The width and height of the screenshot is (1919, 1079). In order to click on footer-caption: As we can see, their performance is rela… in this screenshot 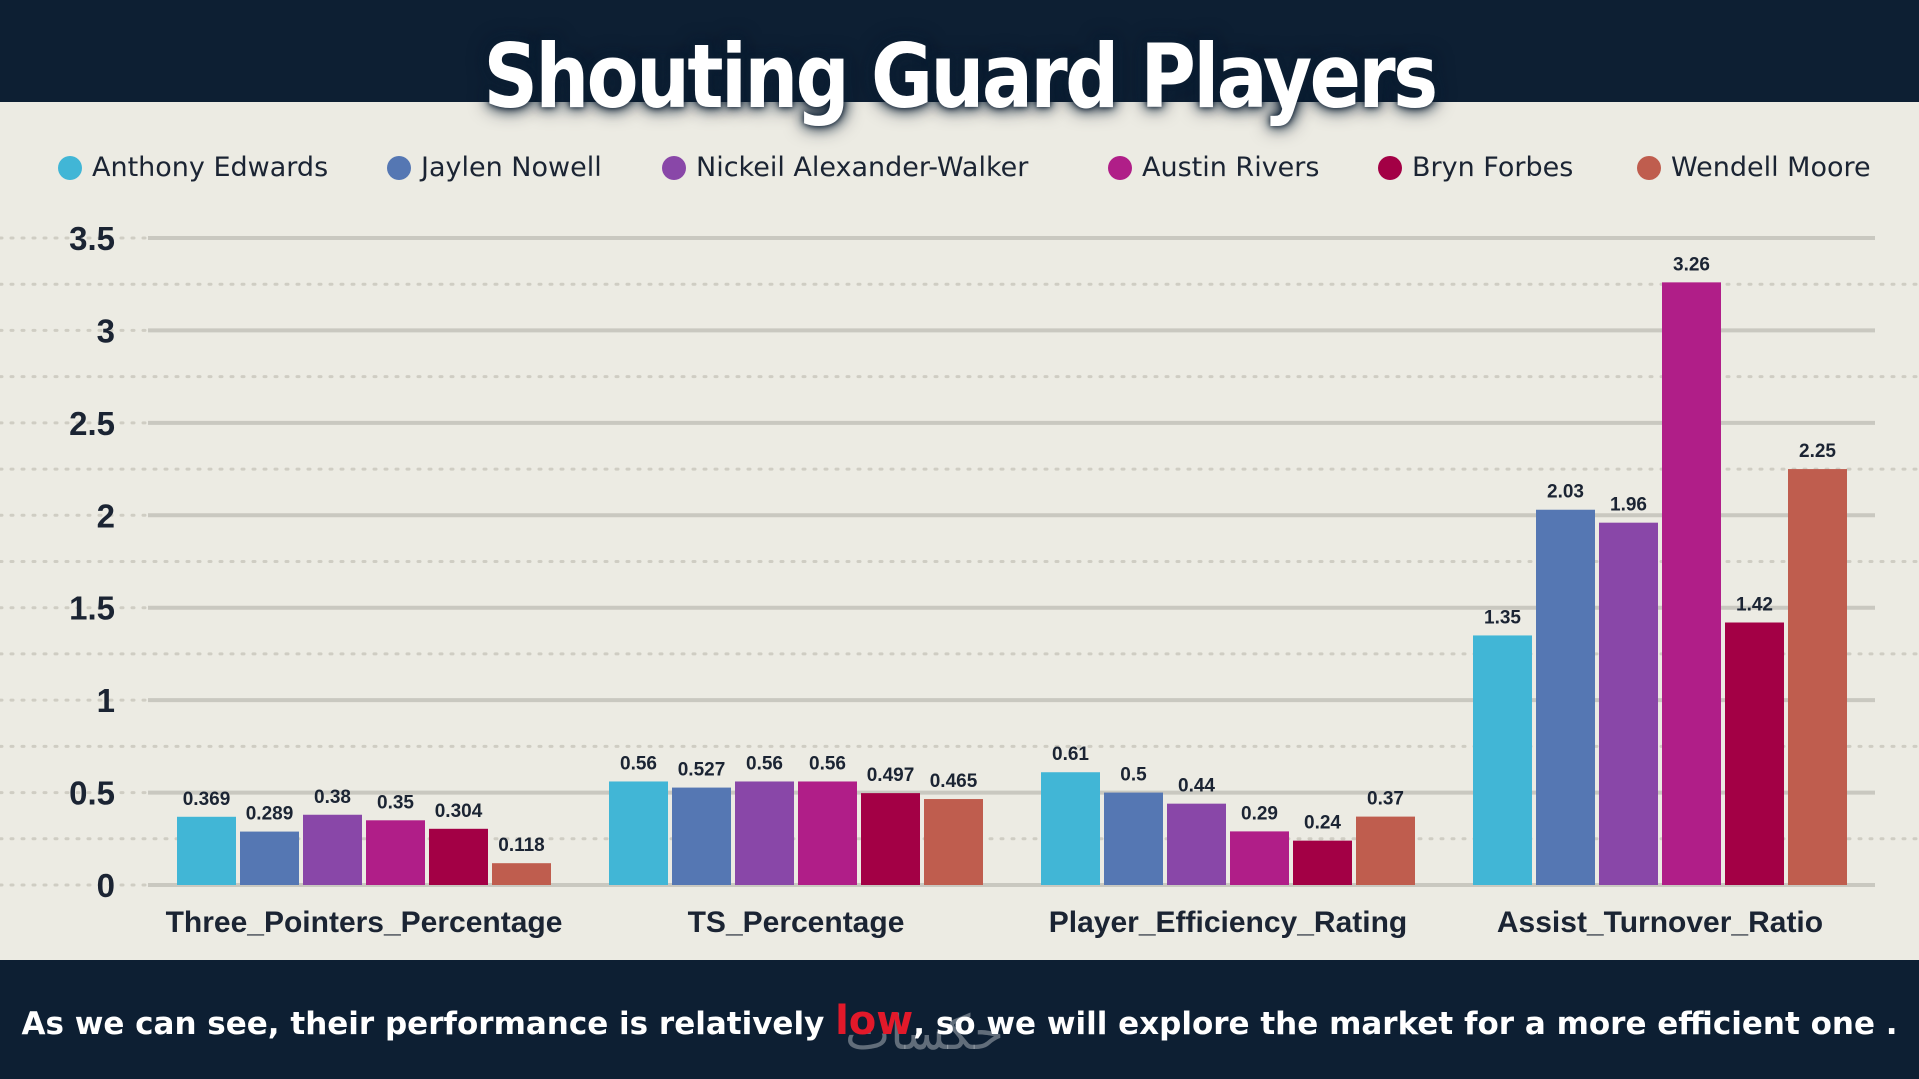, I will do `click(959, 1021)`.